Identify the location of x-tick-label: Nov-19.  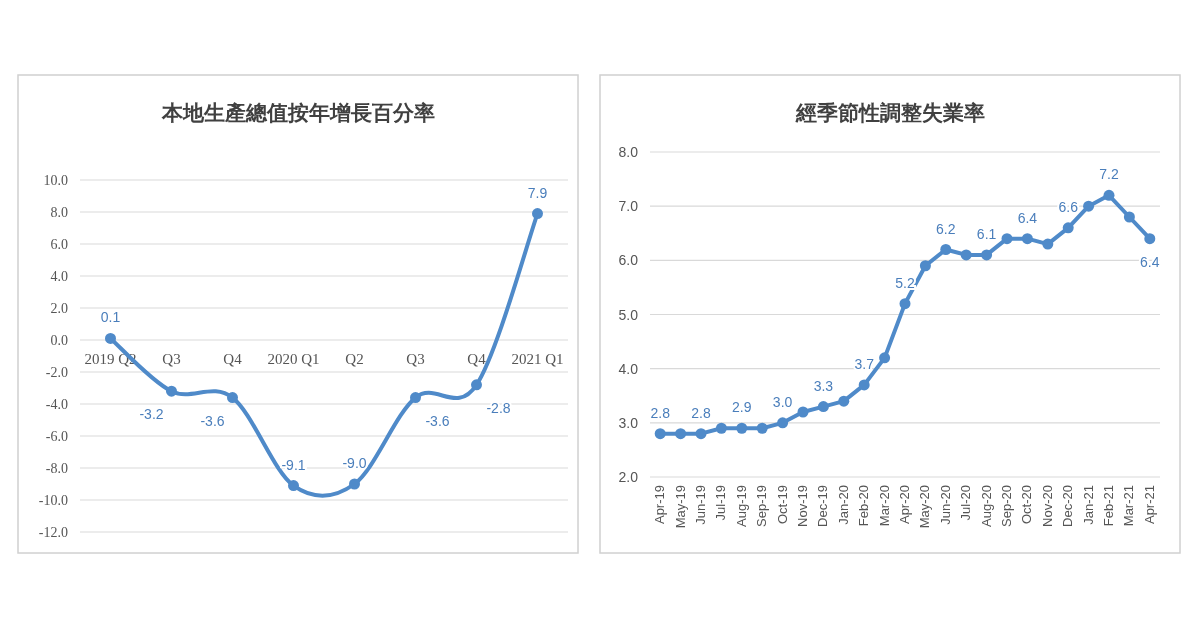
(802, 506).